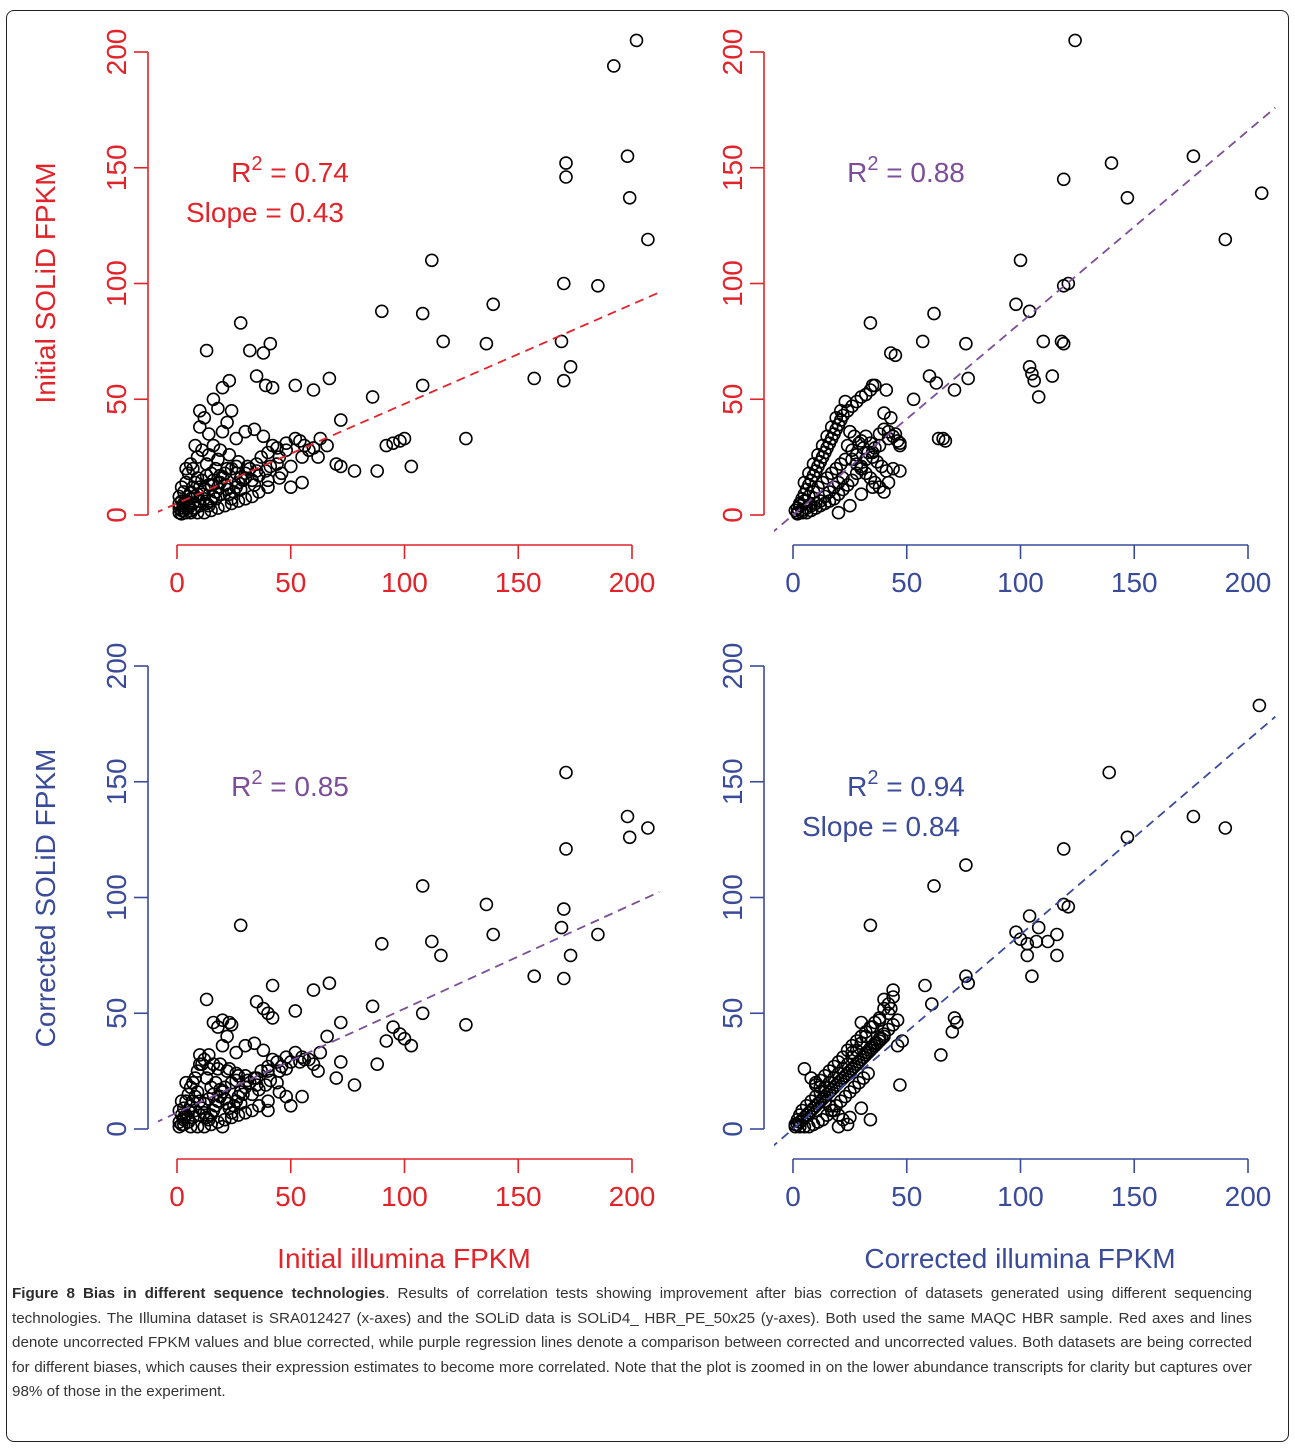 The image size is (1295, 1448). I want to click on y-tick-label: 200, so click(732, 52).